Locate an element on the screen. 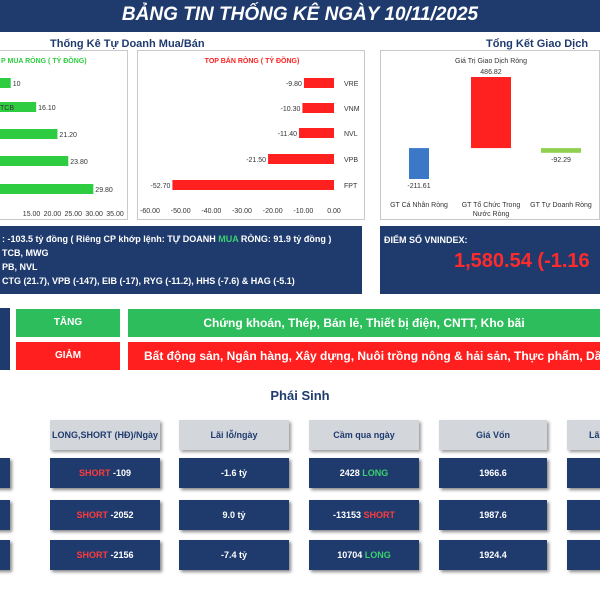 This screenshot has width=600, height=600. sell-value-label: -10.30 is located at coordinates (291, 109).